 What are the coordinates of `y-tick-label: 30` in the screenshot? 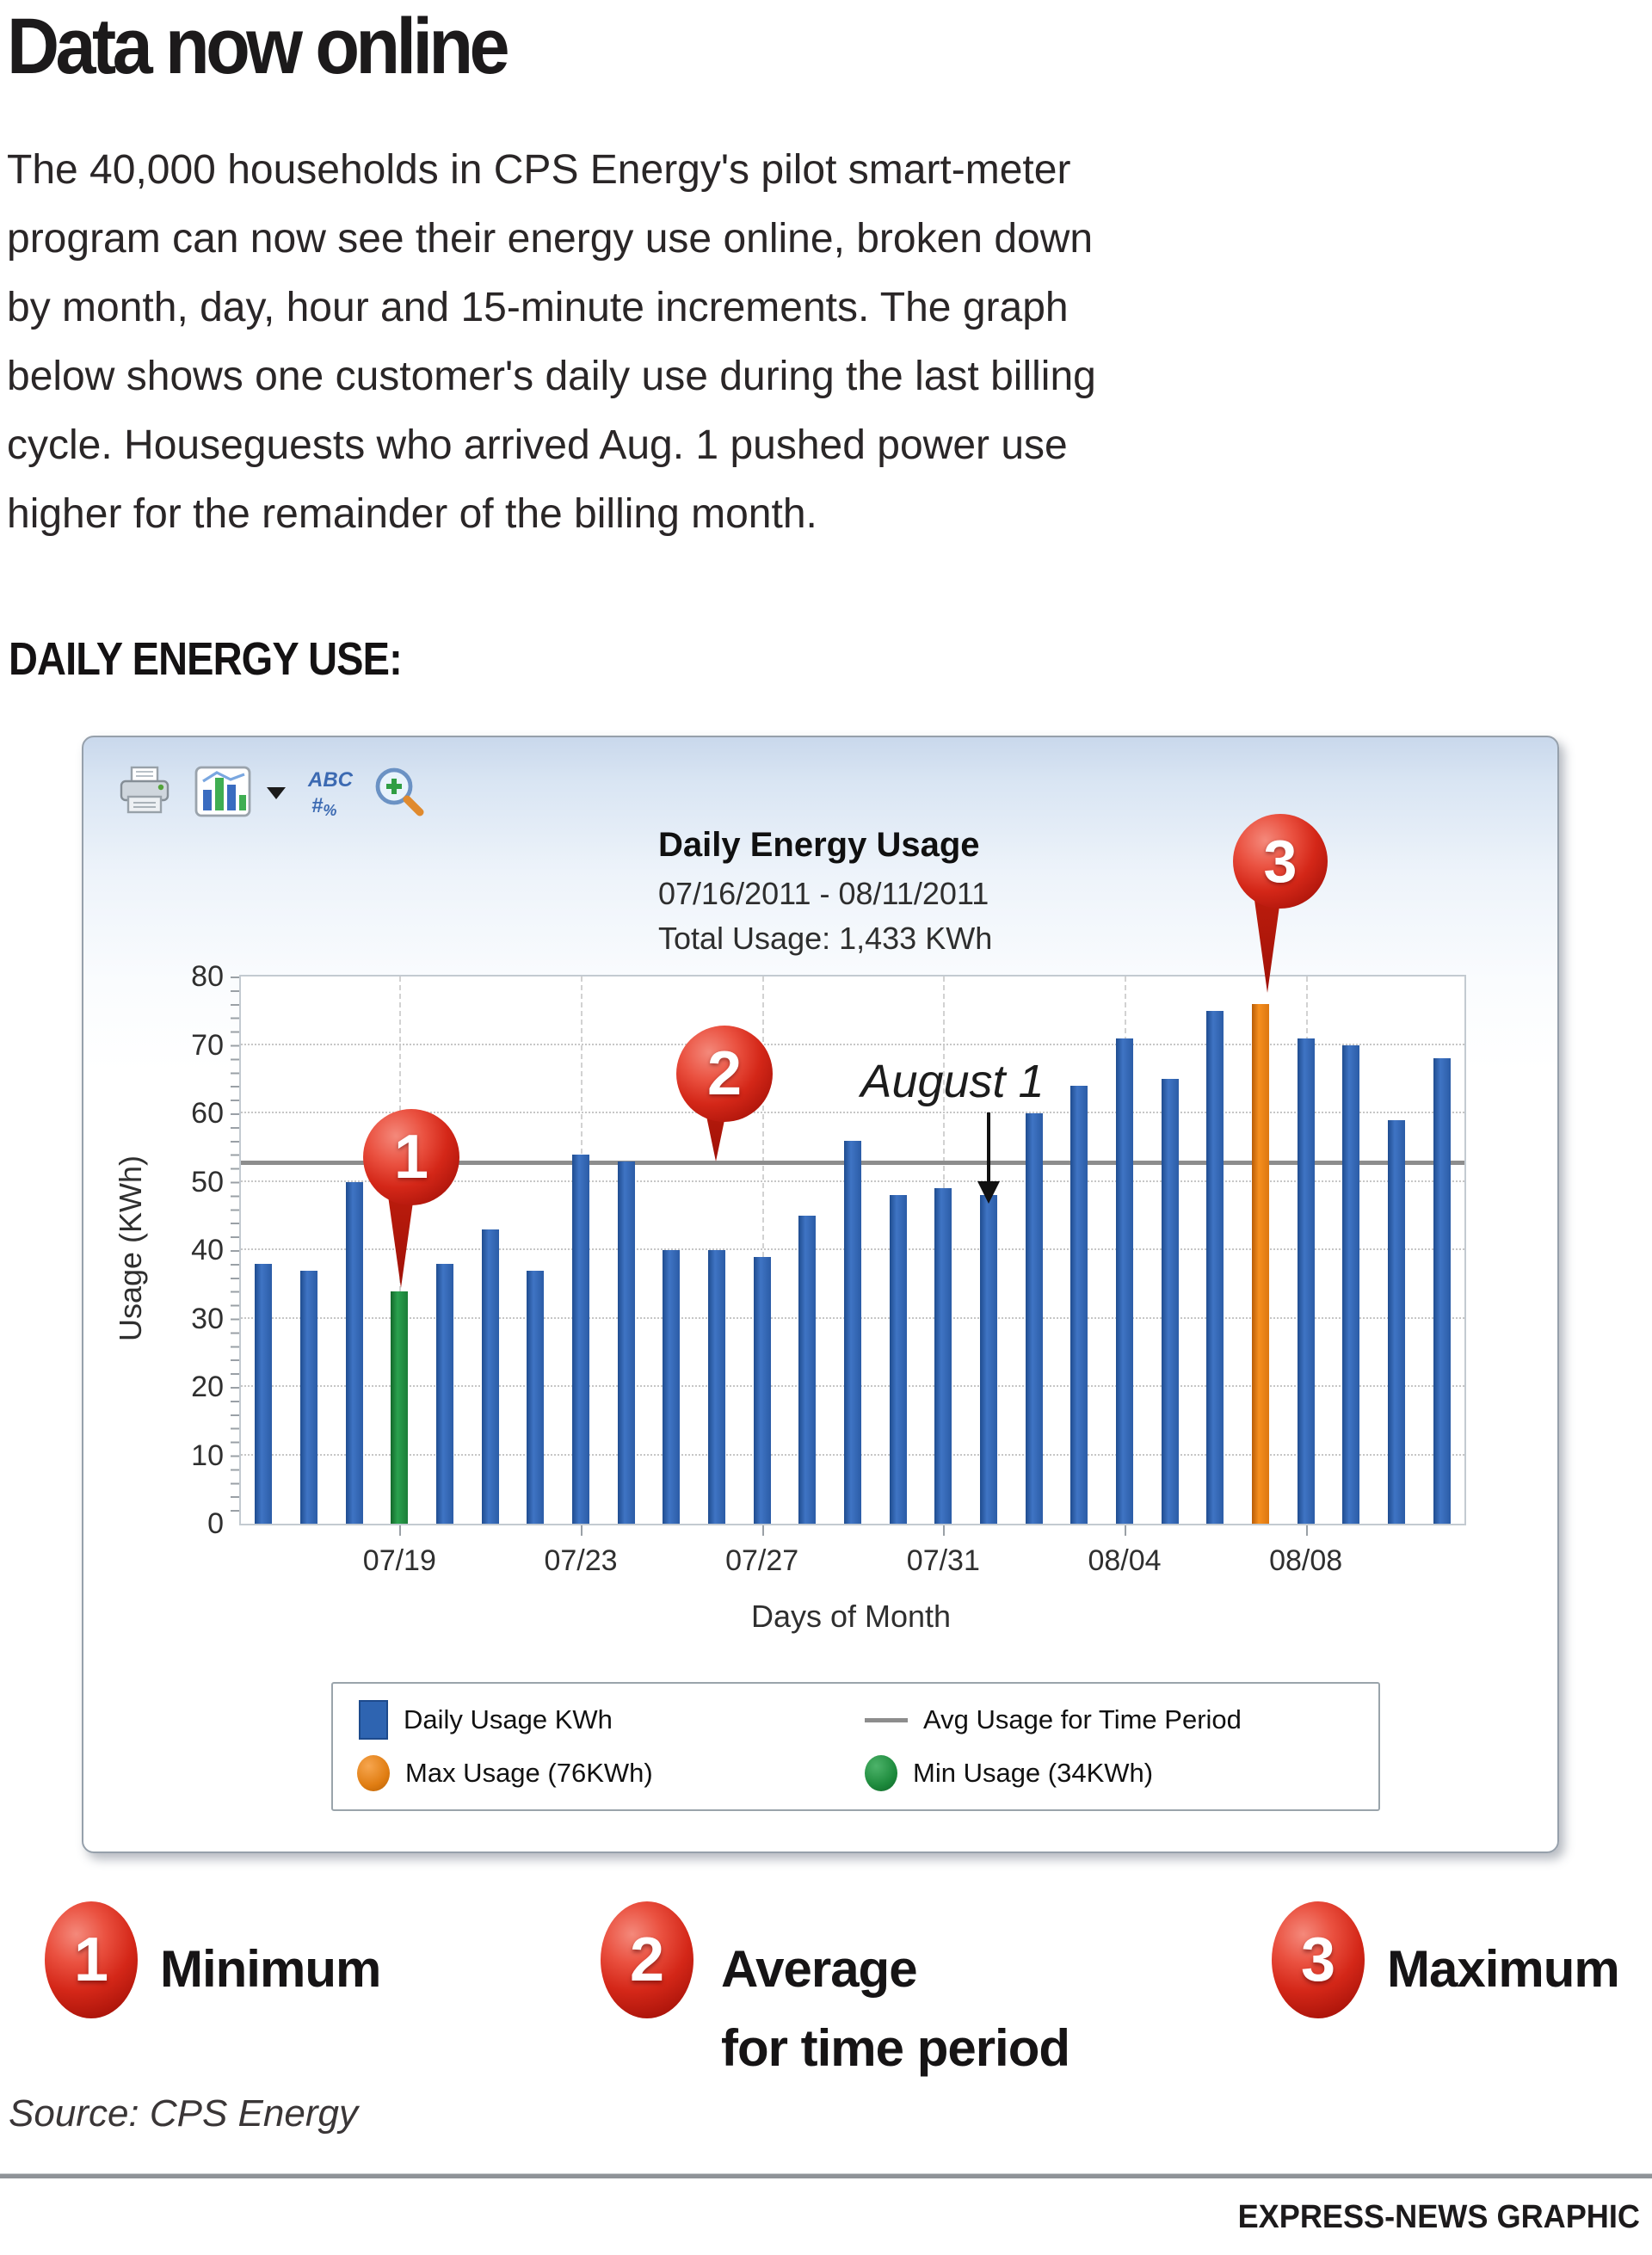 It's located at (207, 1318).